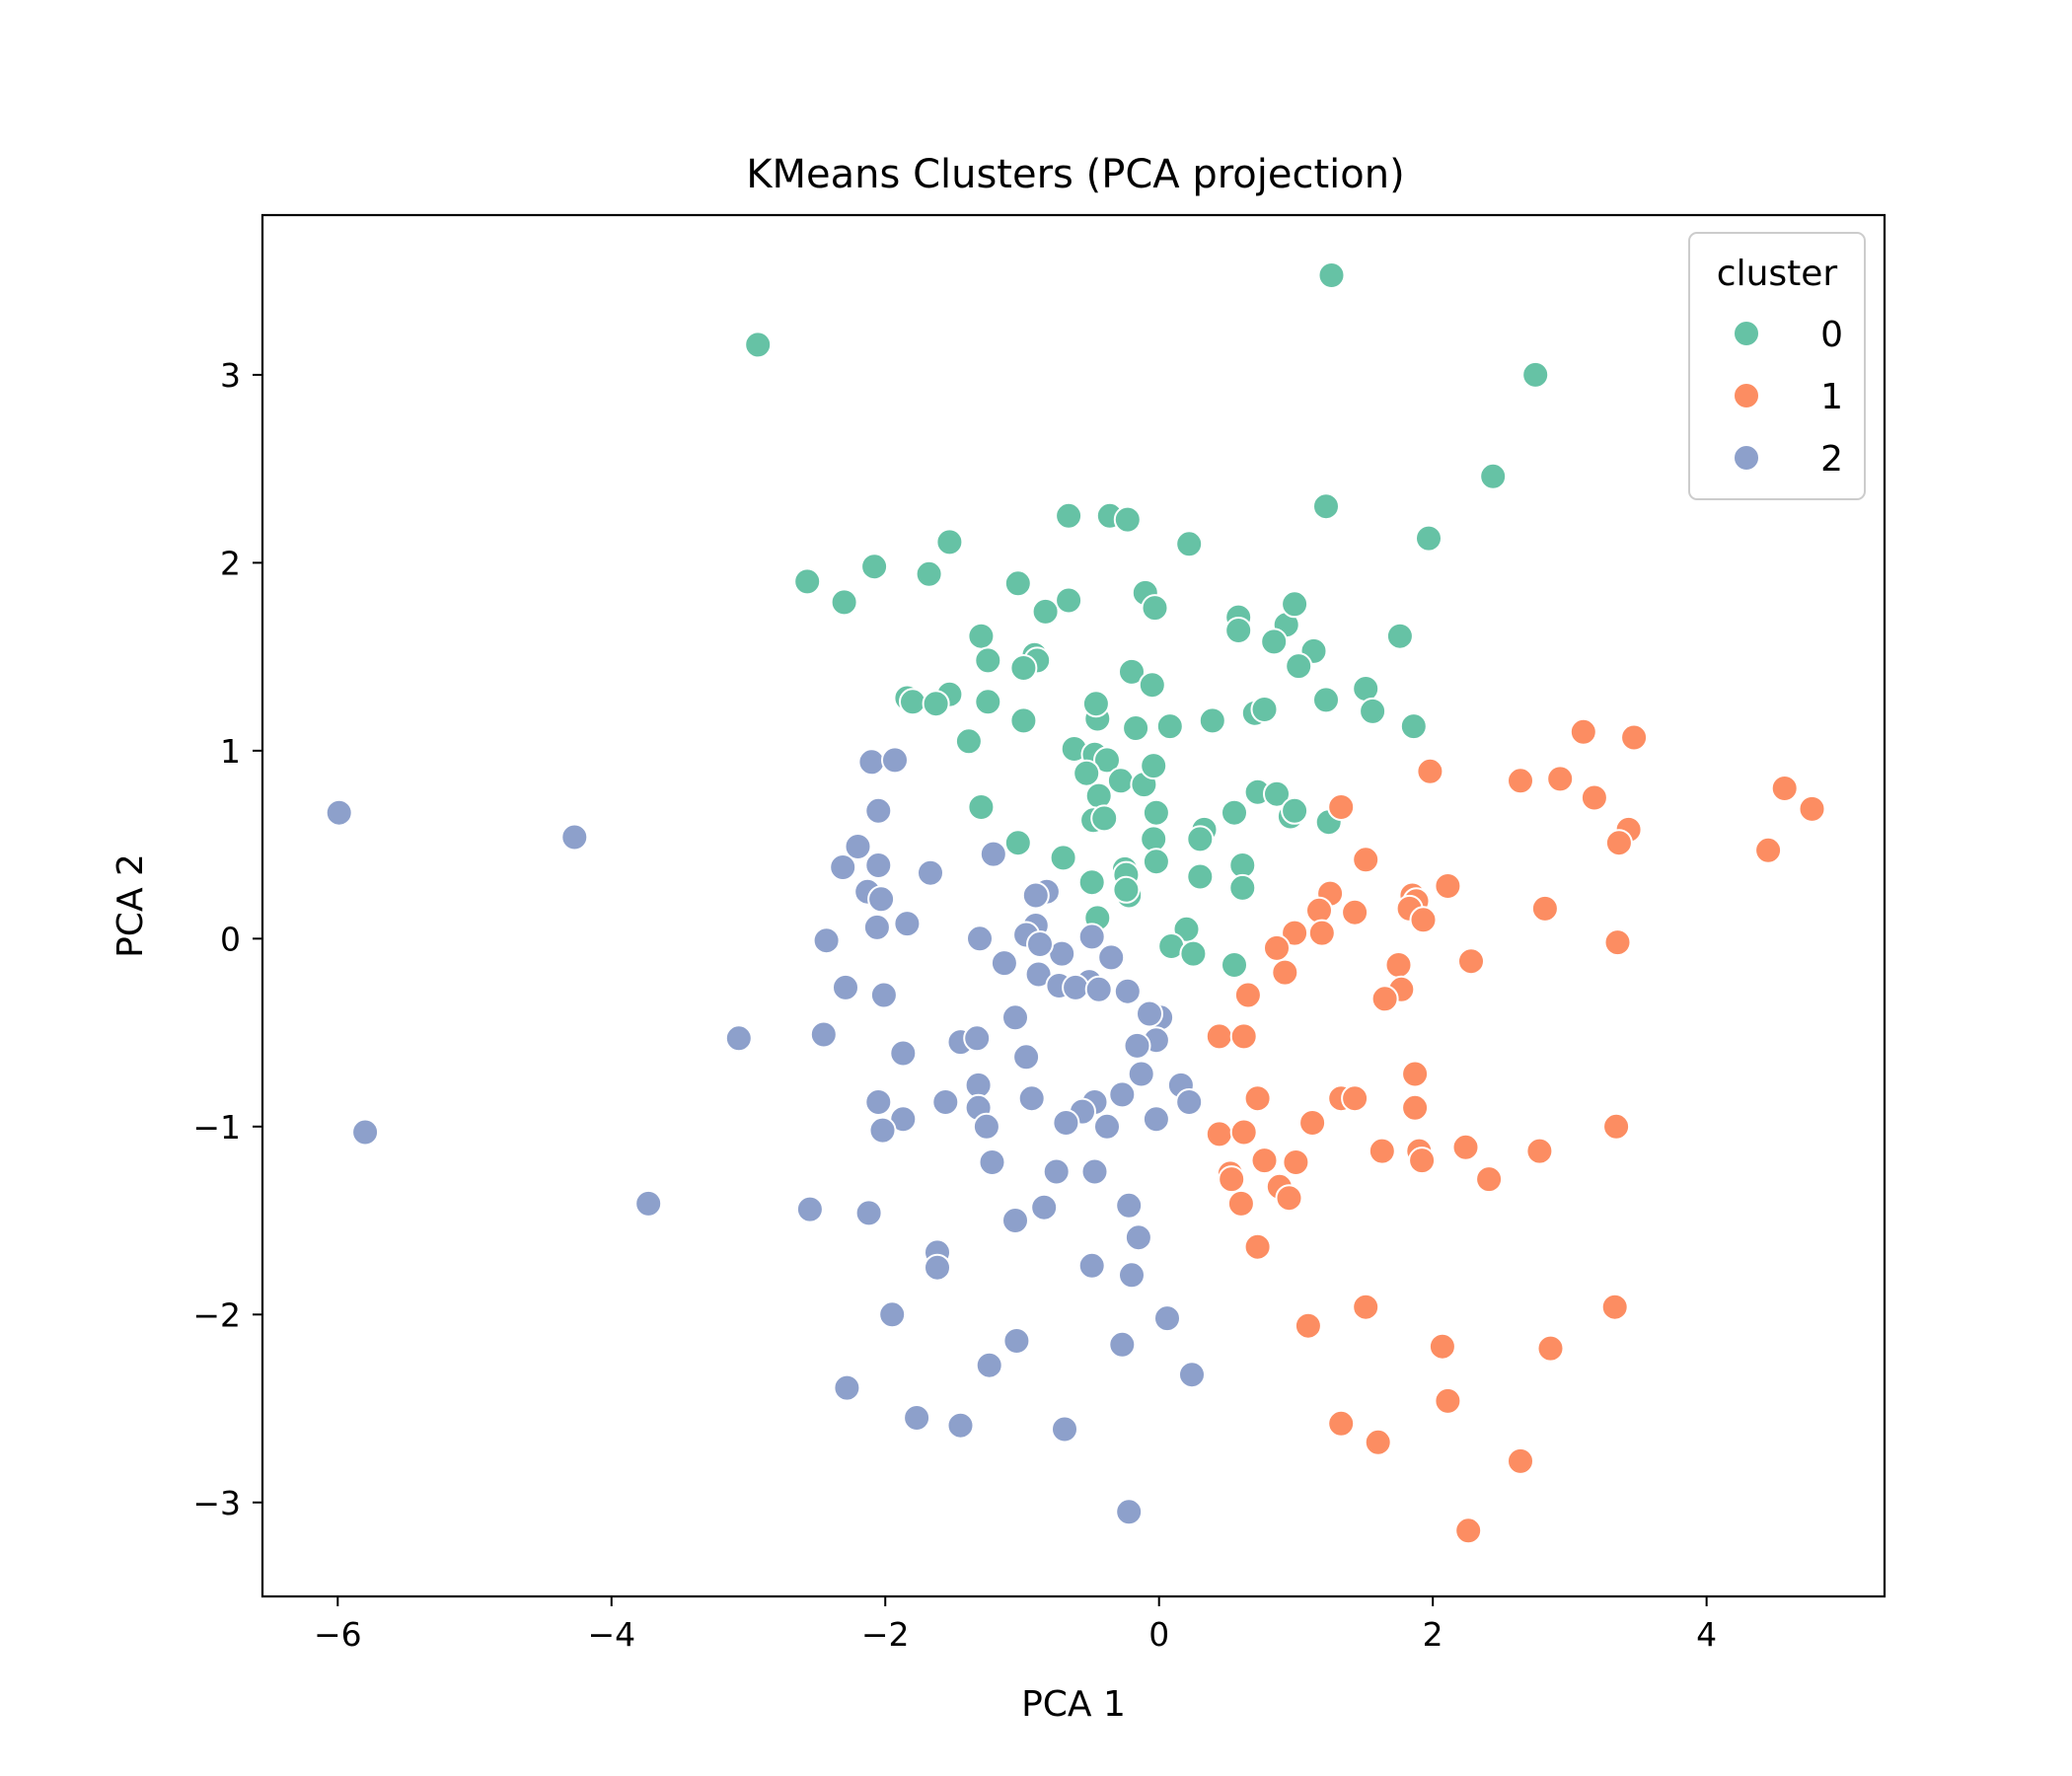 The width and height of the screenshot is (2072, 1776). I want to click on y-tick-label: 3, so click(230, 376).